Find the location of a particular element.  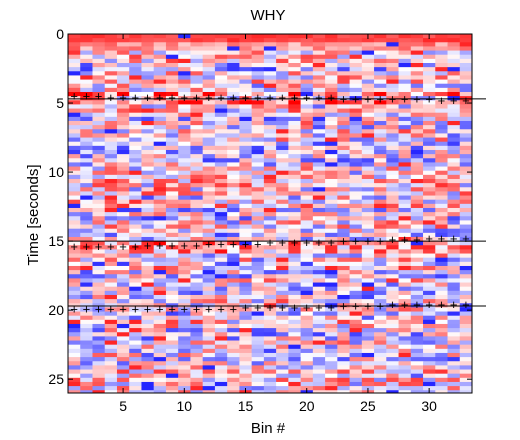

x-tick-label: 15 is located at coordinates (246, 406).